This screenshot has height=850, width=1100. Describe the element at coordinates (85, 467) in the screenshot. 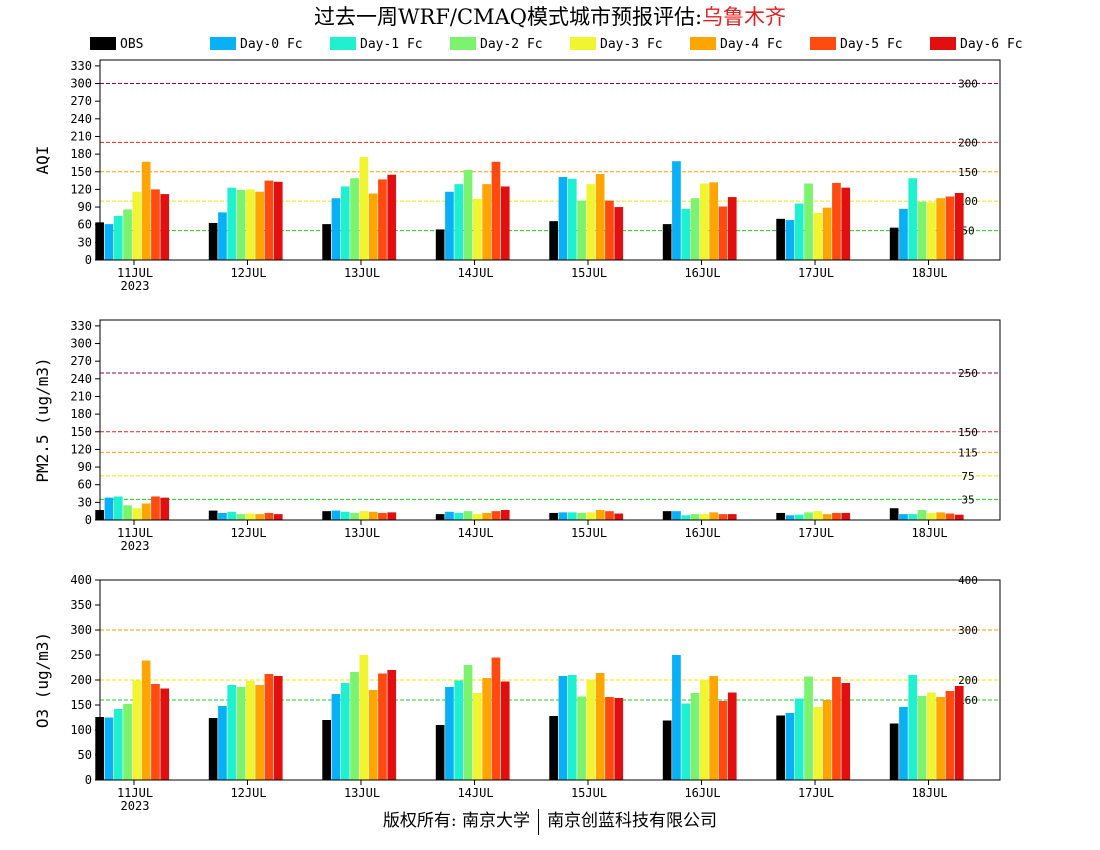

I see `ytick-label-1-3: 90` at that location.